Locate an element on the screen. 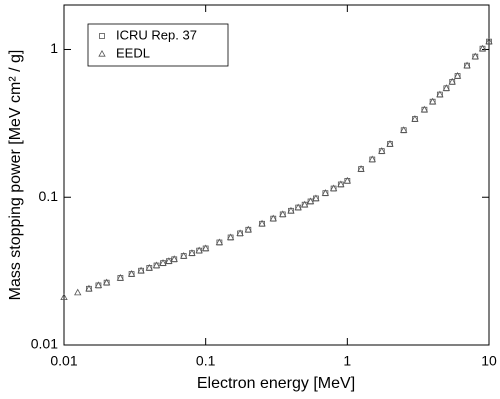  y-tick-label: 0.1 is located at coordinates (49, 196).